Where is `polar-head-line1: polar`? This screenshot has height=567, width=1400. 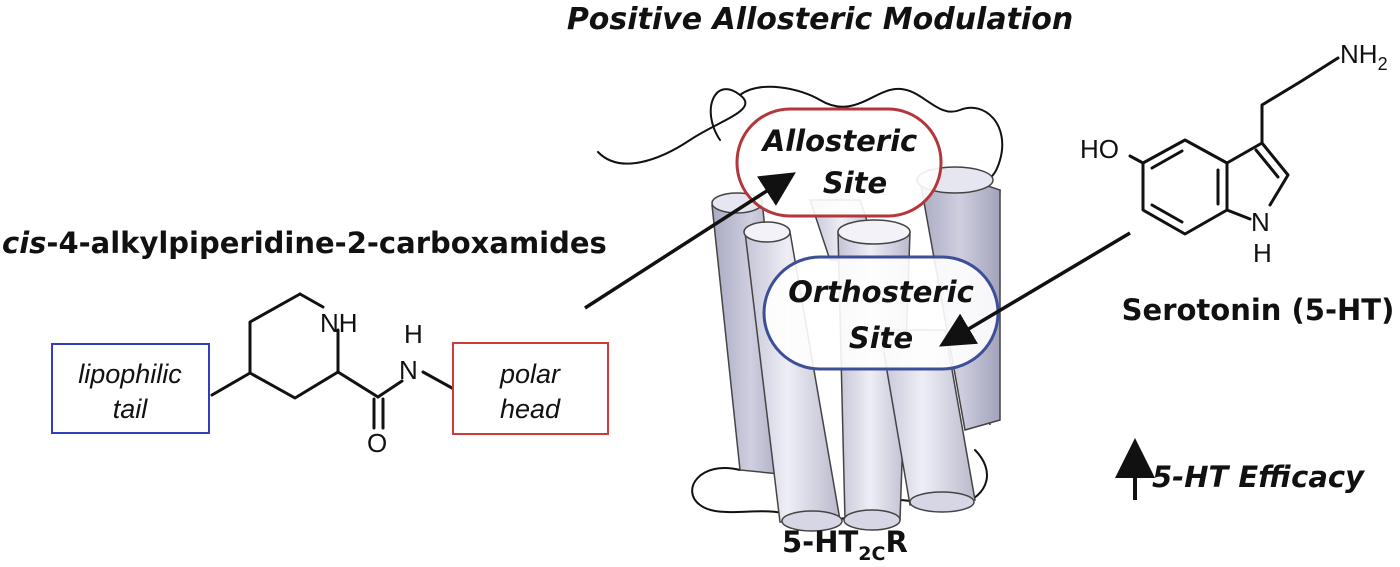 polar-head-line1: polar is located at coordinates (530, 374).